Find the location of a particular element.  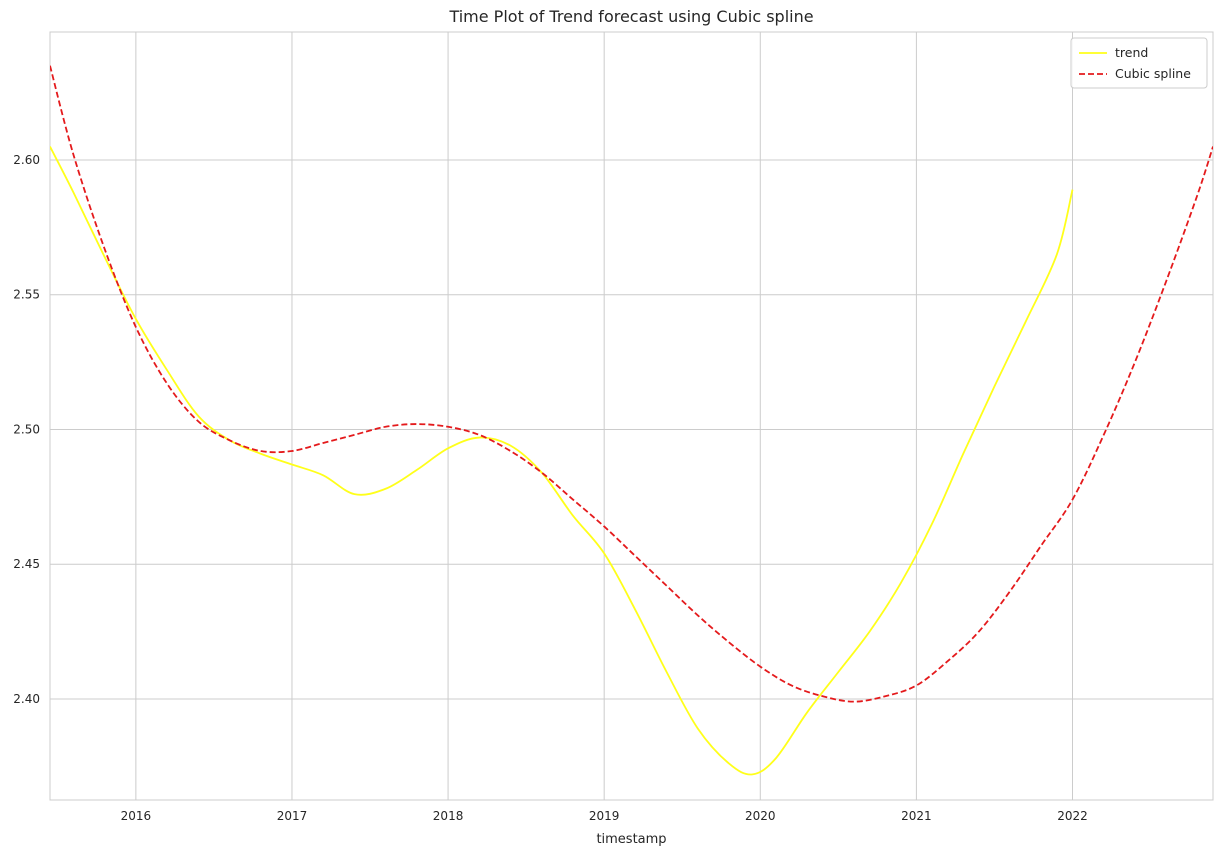

legend: trend Cubic spline is located at coordinates (1139, 63).